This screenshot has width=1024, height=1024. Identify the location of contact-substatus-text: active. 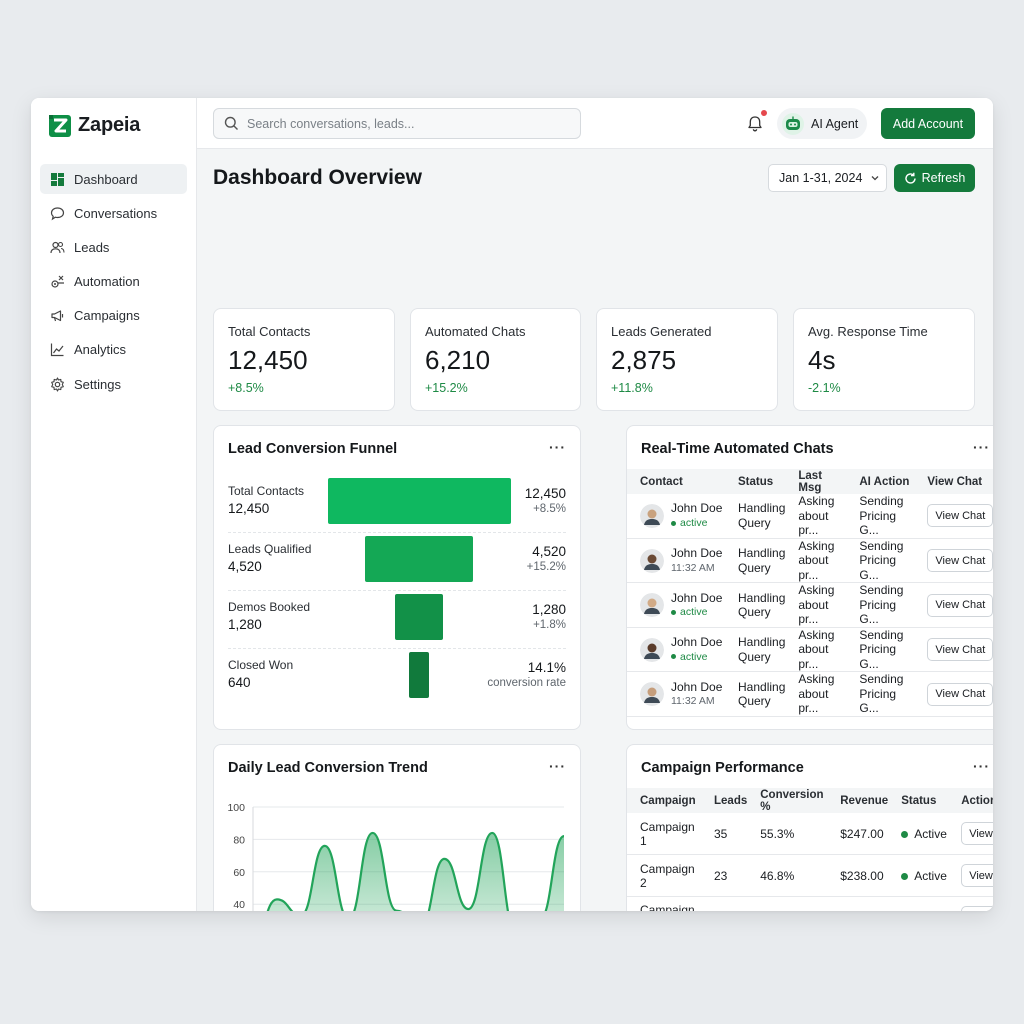
(694, 612).